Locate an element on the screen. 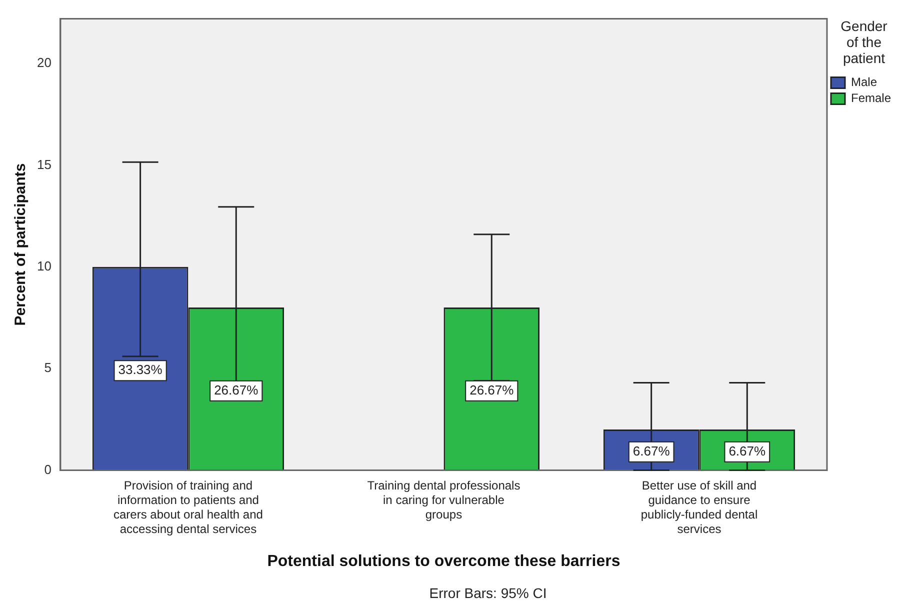  y-axis-title: Percent of participants is located at coordinates (21, 244).